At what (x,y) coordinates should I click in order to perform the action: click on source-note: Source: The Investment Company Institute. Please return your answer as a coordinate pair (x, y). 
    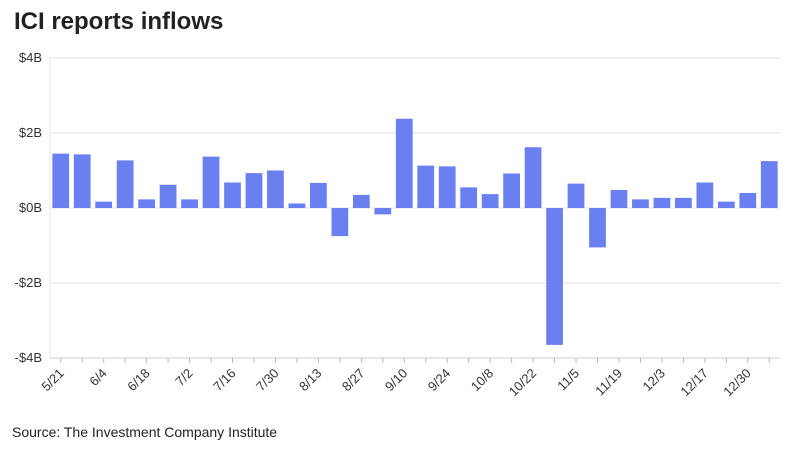
    Looking at the image, I should click on (145, 432).